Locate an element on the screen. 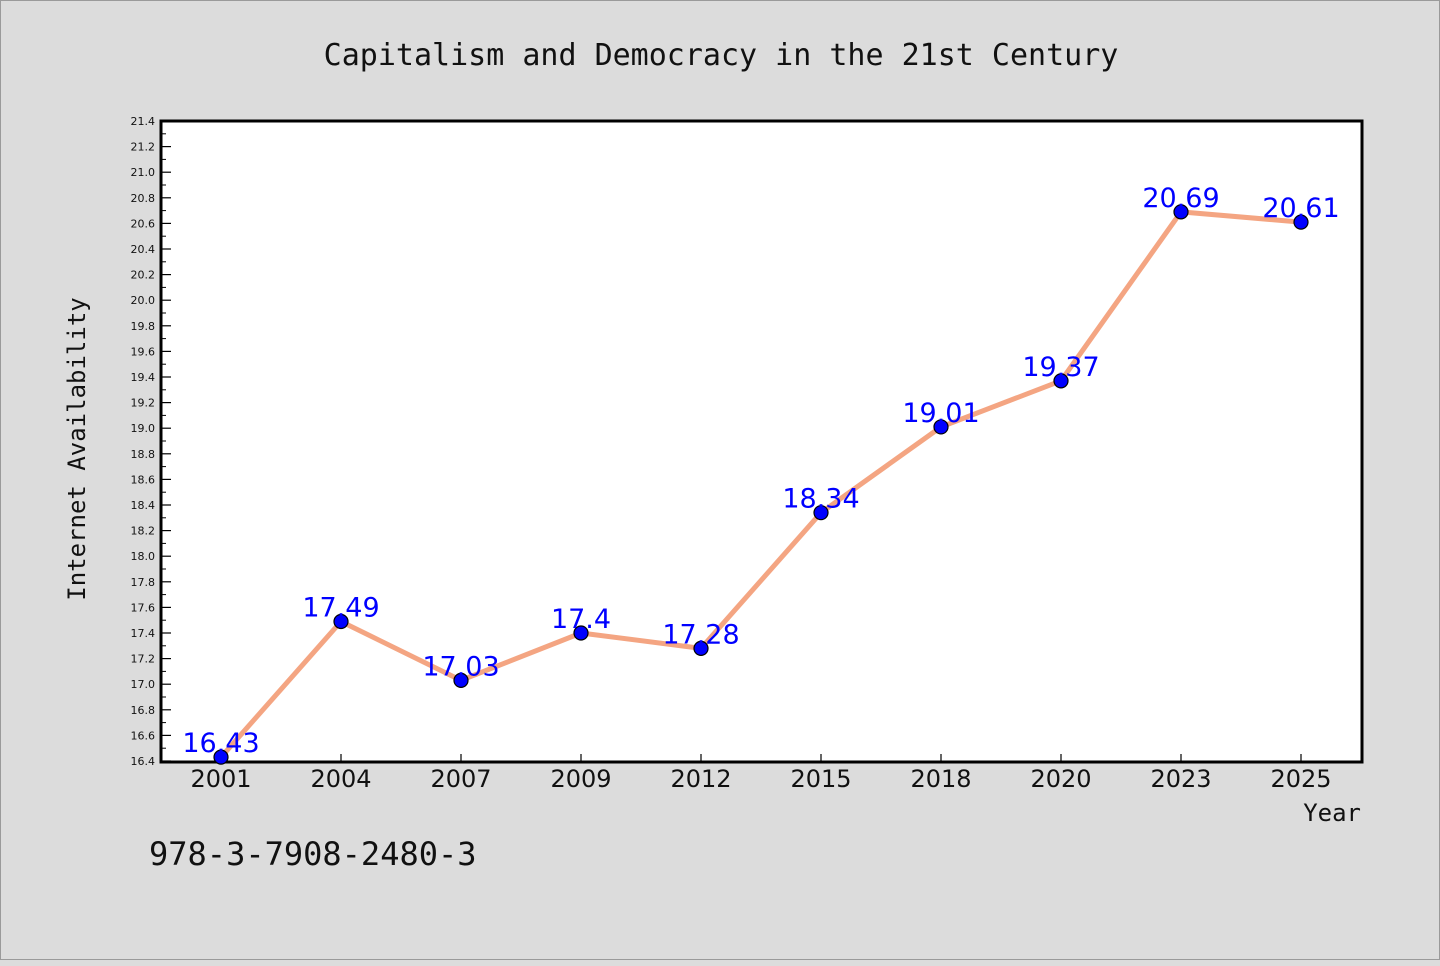  isbn-caption: 978-3-7908-2480-3 is located at coordinates (313, 854).